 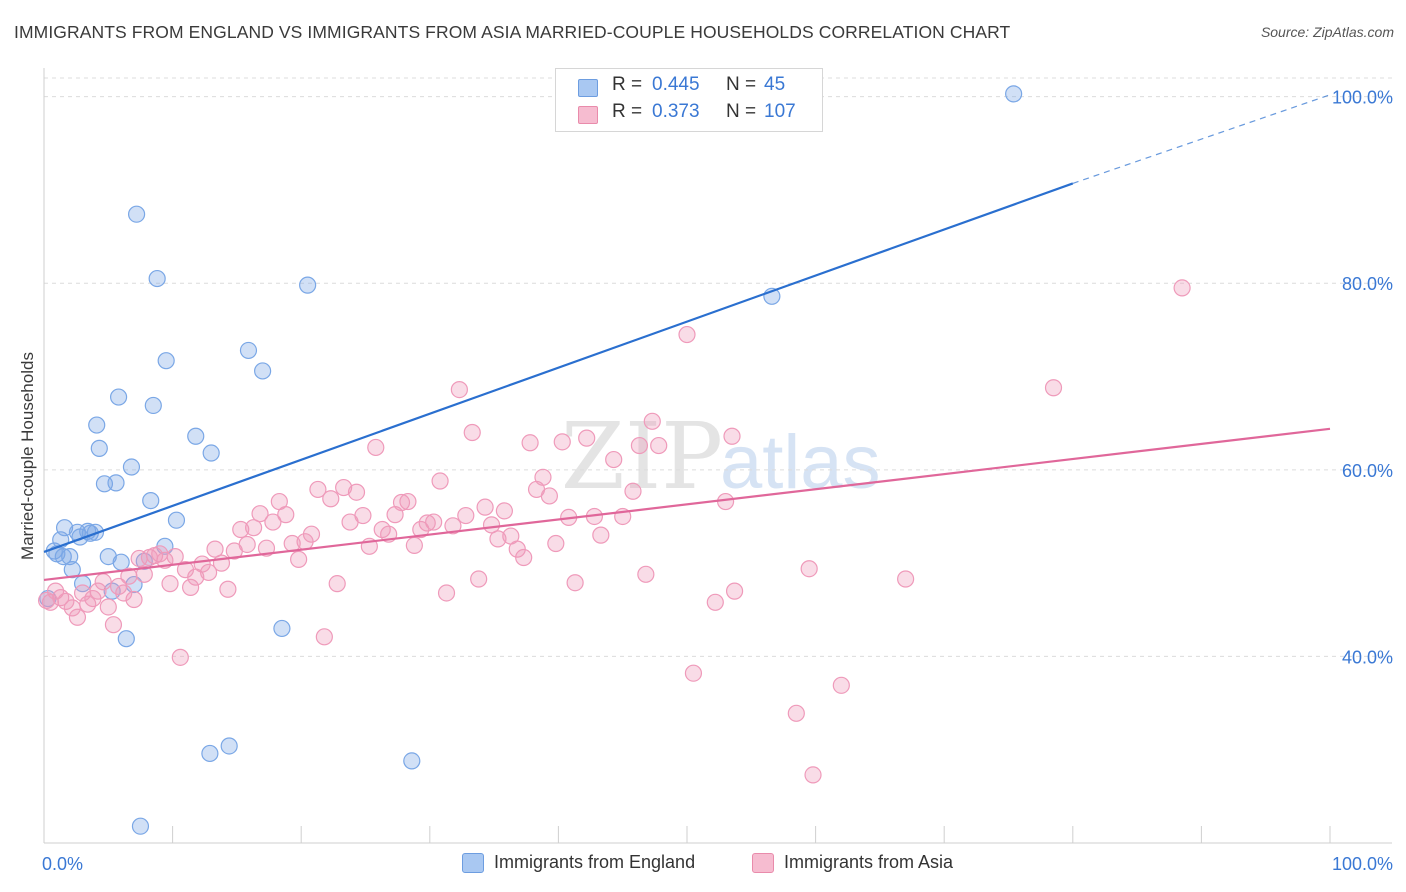 What do you see at coordinates (869, 862) in the screenshot?
I see `bottom-legend-label-asia: Immigrants from Asia` at bounding box center [869, 862].